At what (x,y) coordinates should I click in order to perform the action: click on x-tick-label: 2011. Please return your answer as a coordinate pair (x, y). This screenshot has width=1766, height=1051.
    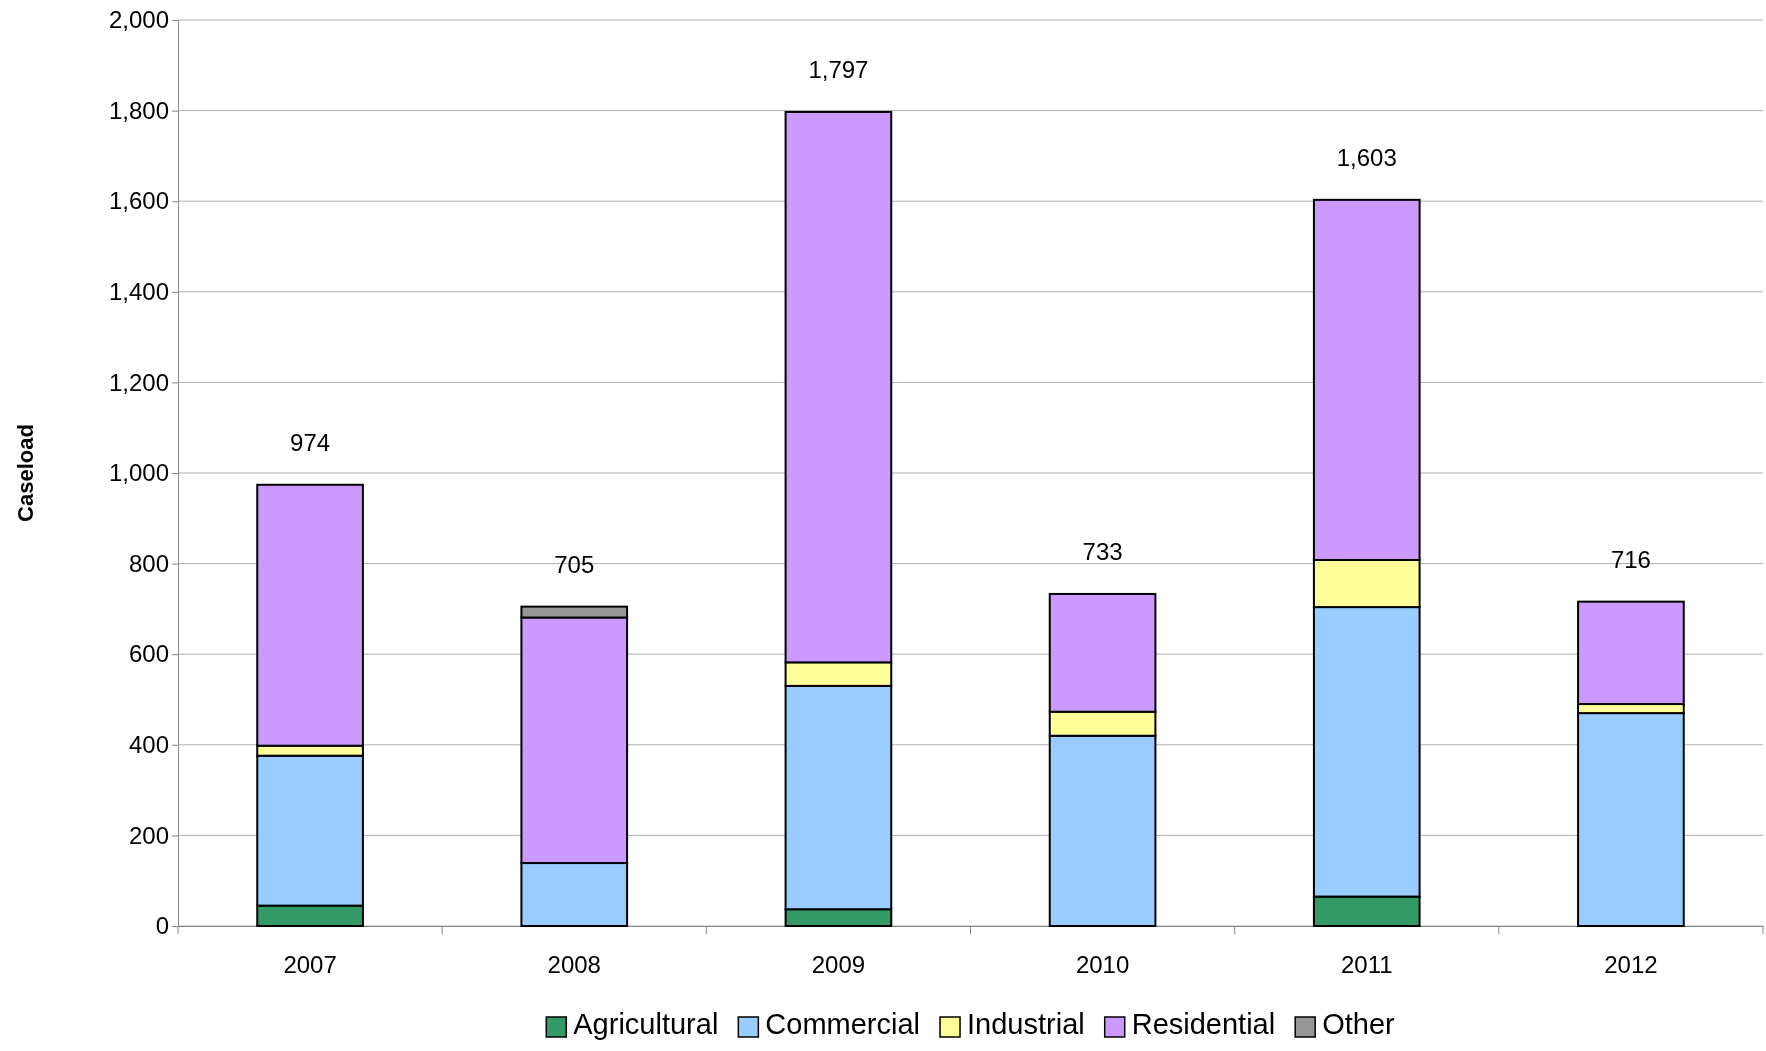
    Looking at the image, I should click on (1366, 965).